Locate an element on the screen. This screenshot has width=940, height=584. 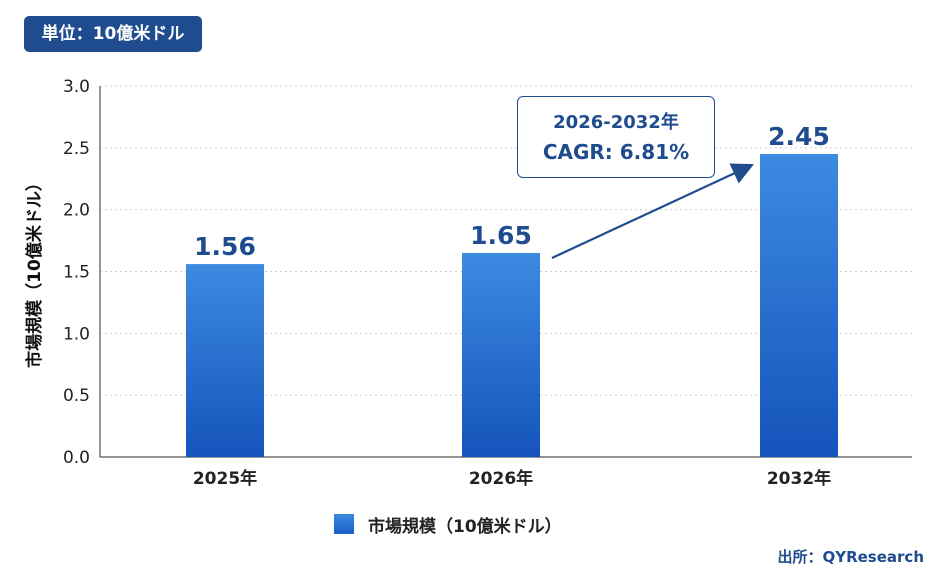
x-tick-label: 2025年 is located at coordinates (225, 478).